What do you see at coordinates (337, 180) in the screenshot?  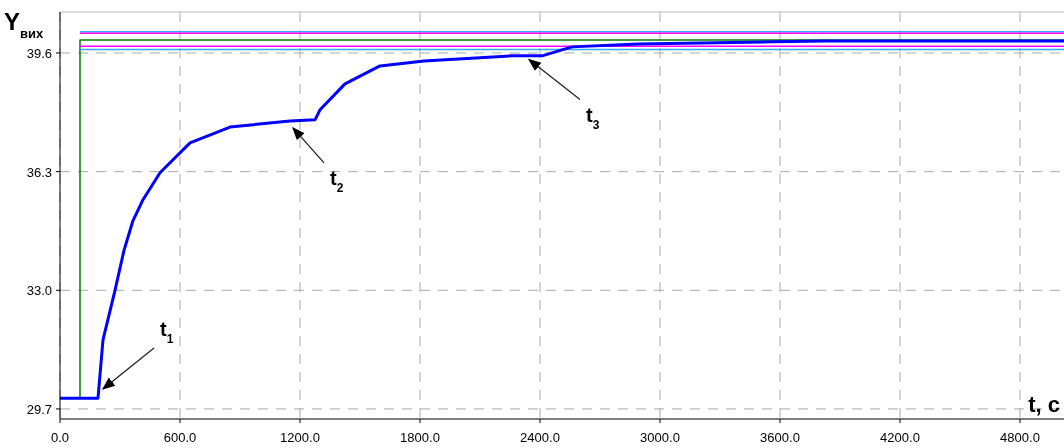 I see `annotation: t$_{2}$` at bounding box center [337, 180].